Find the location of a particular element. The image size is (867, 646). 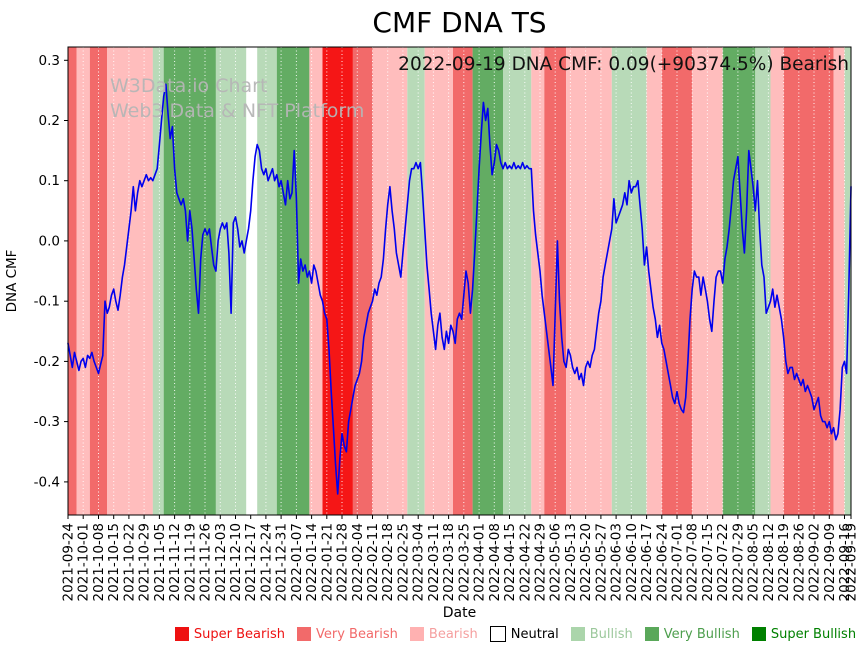

x-tick-label: 2021-12-17 is located at coordinates (251, 562).